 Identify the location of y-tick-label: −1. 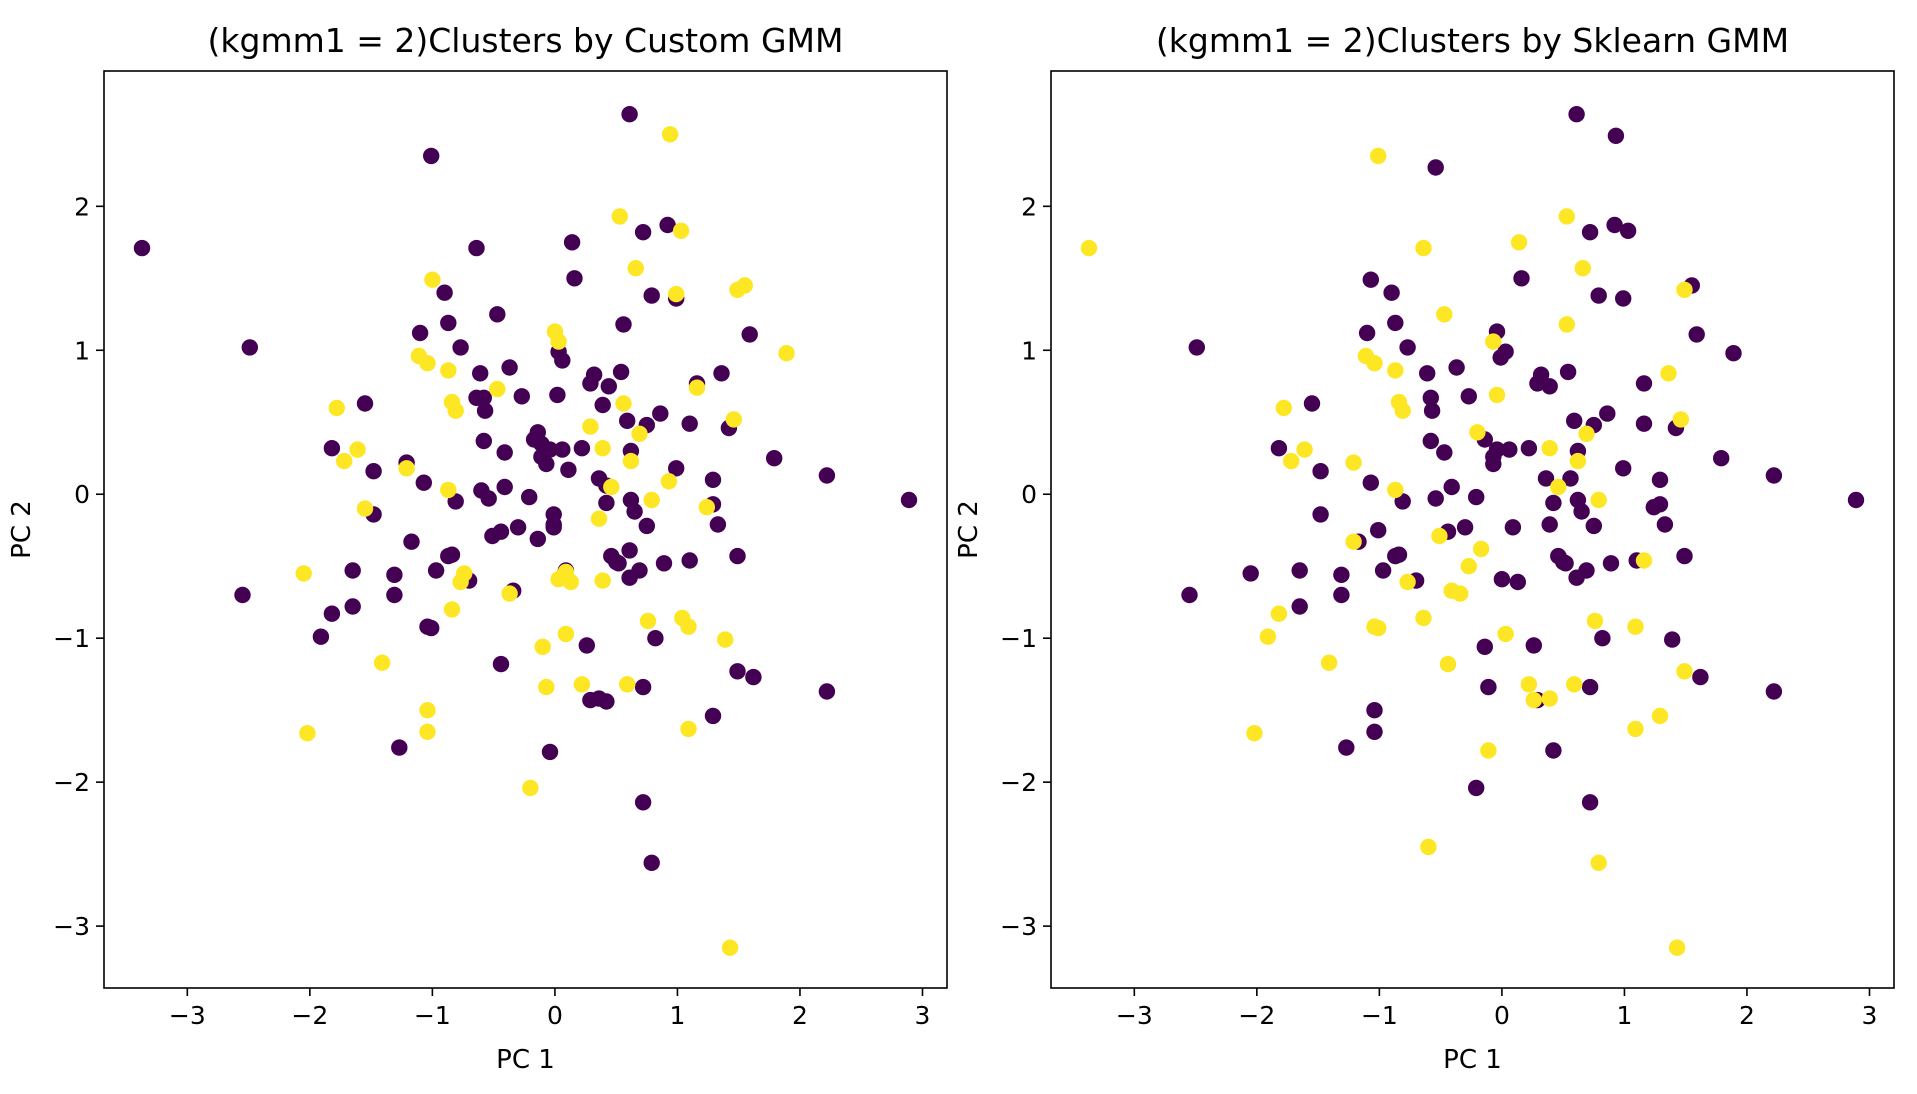
(1018, 638).